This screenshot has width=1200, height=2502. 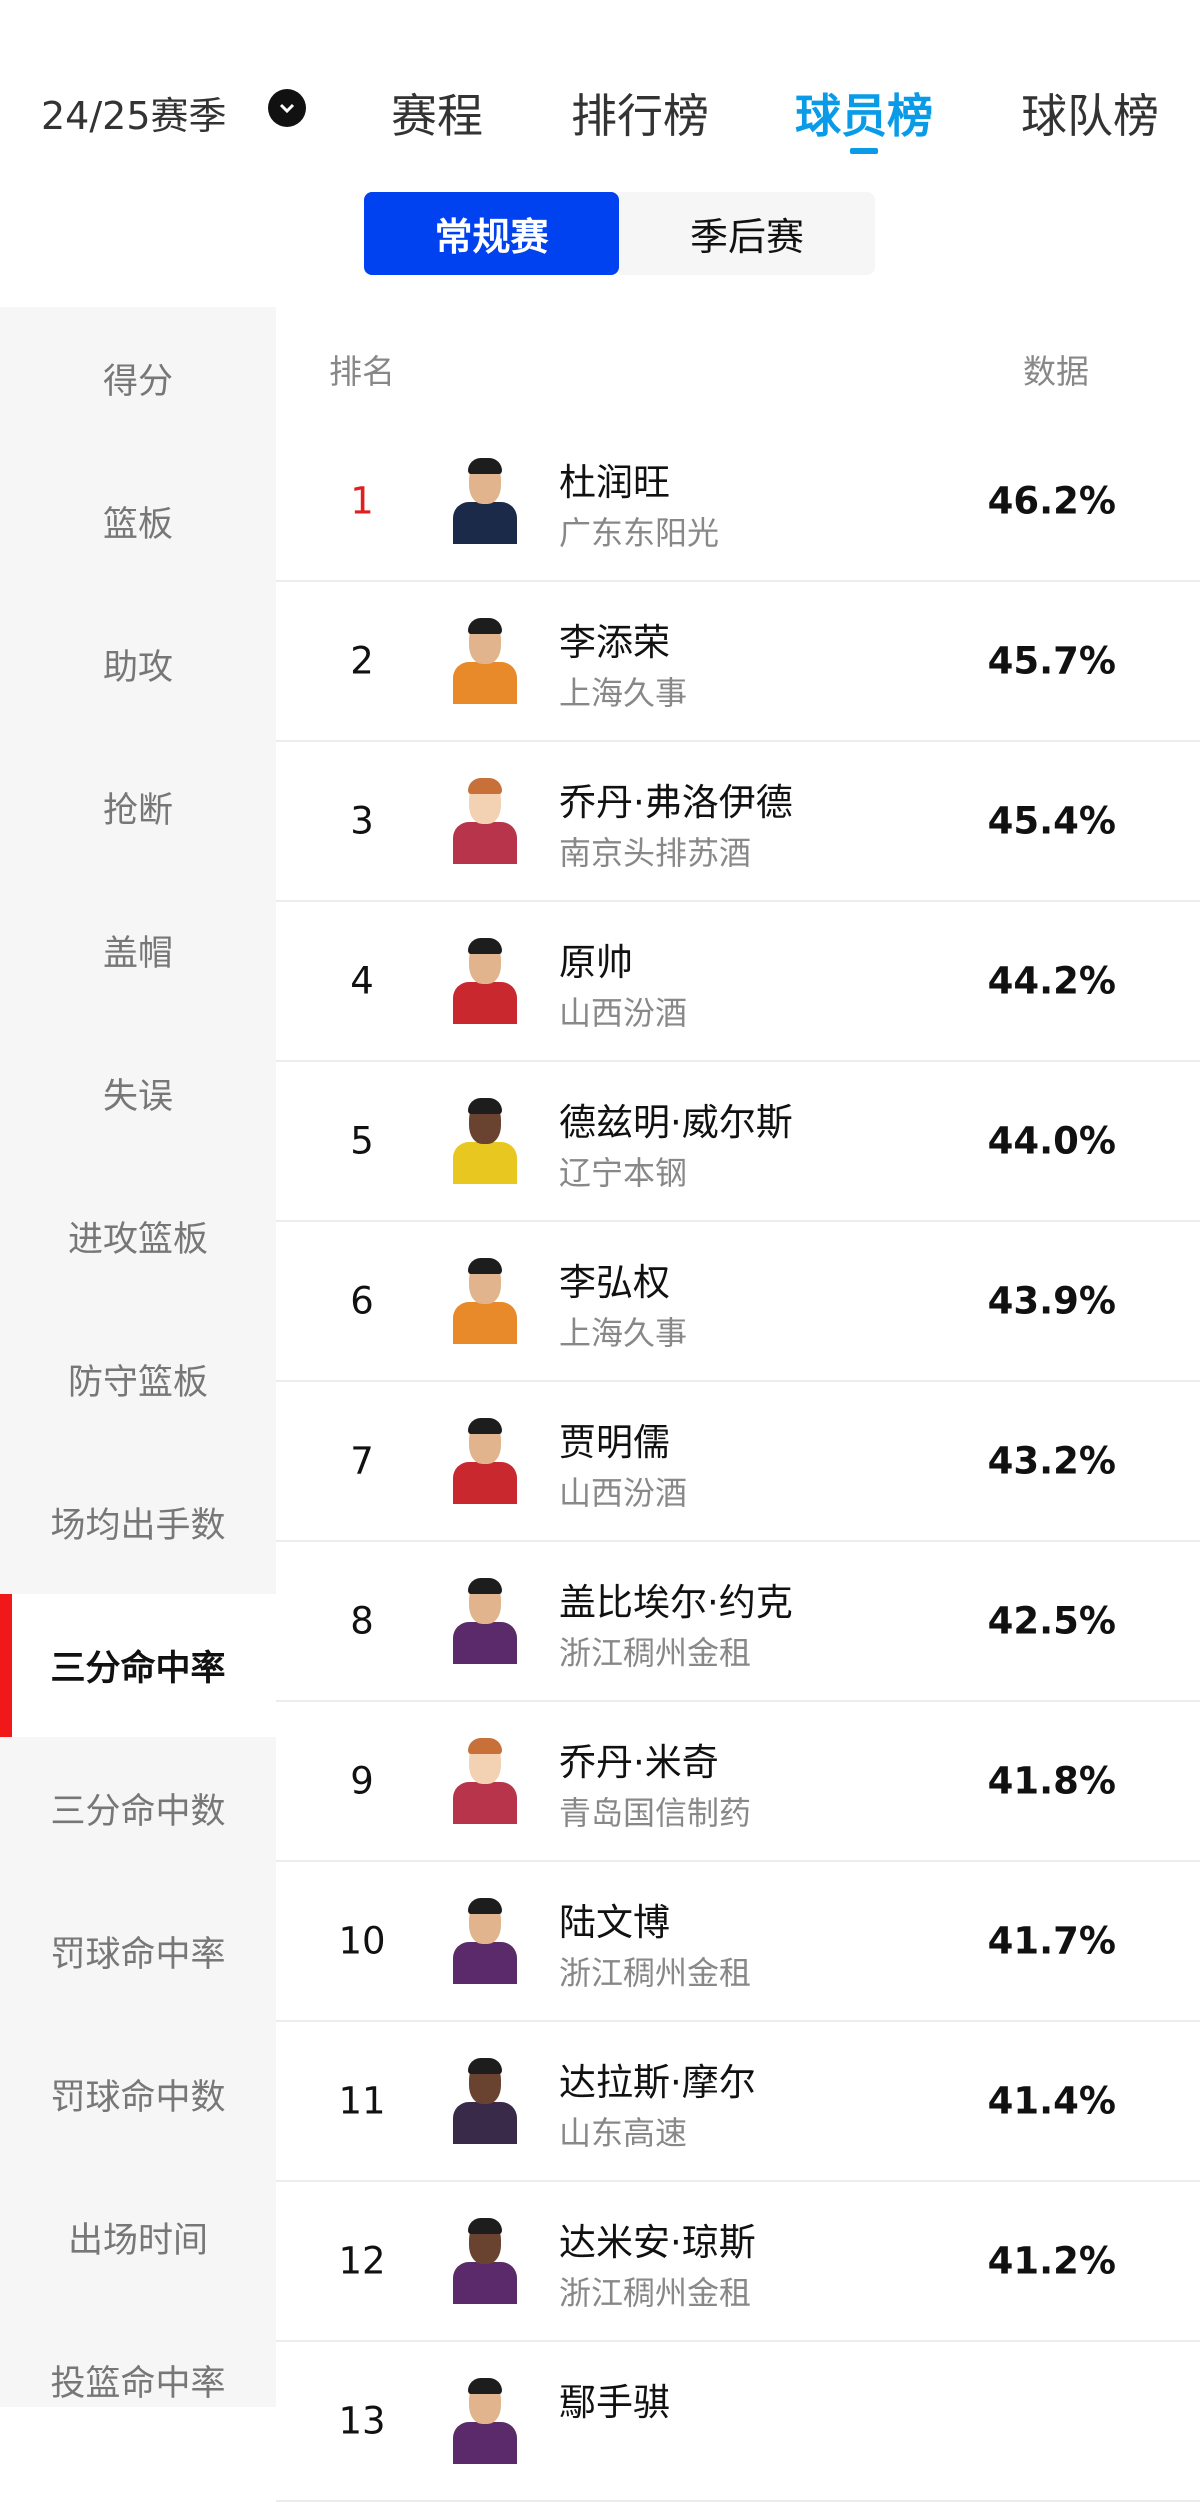 I want to click on player-name: 达拉斯·摩尔, so click(x=657, y=2082).